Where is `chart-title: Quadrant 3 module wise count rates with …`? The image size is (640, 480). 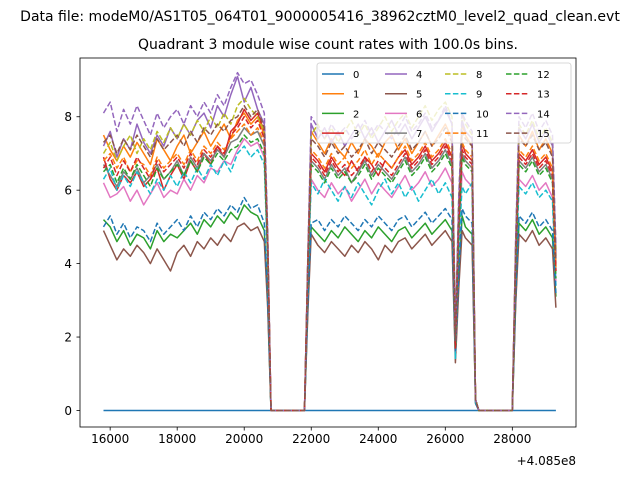
chart-title: Quadrant 3 module wise count rates with … is located at coordinates (328, 45).